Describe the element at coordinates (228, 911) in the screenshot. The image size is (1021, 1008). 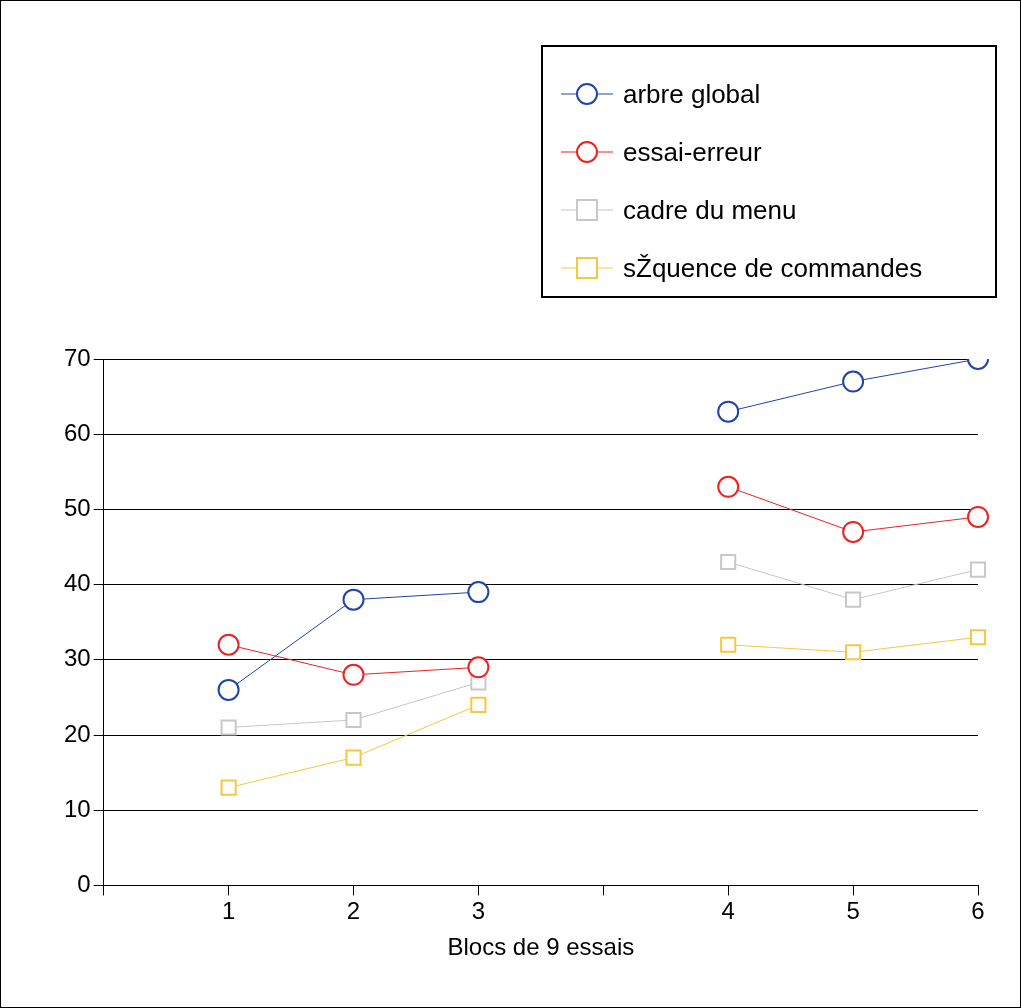
I see `x-tick-label: 1` at that location.